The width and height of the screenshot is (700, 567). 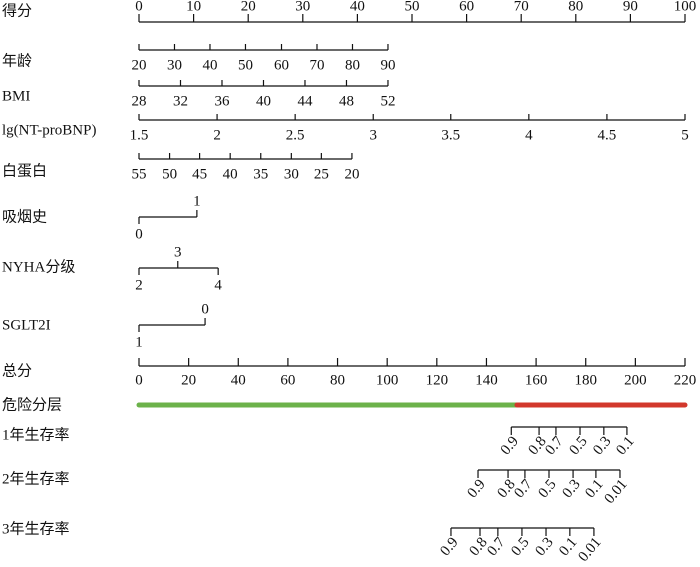 I want to click on tick-label: 200, so click(x=635, y=380).